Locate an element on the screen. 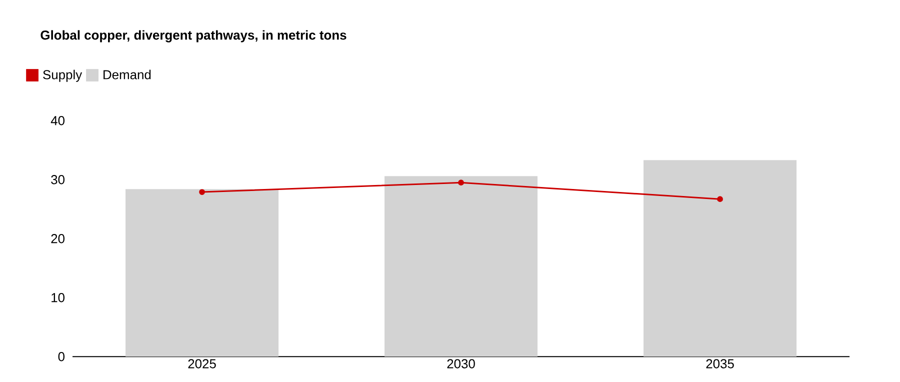 Image resolution: width=900 pixels, height=382 pixels. legend-label: Demand is located at coordinates (127, 75).